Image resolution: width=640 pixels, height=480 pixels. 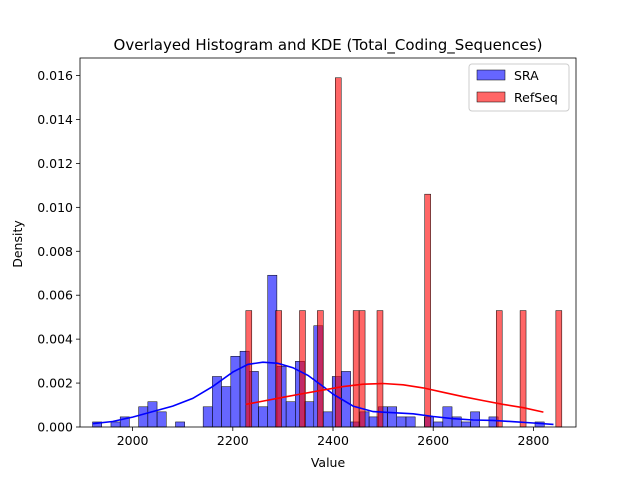 I want to click on y-tick-label: 0.006, so click(x=55, y=295).